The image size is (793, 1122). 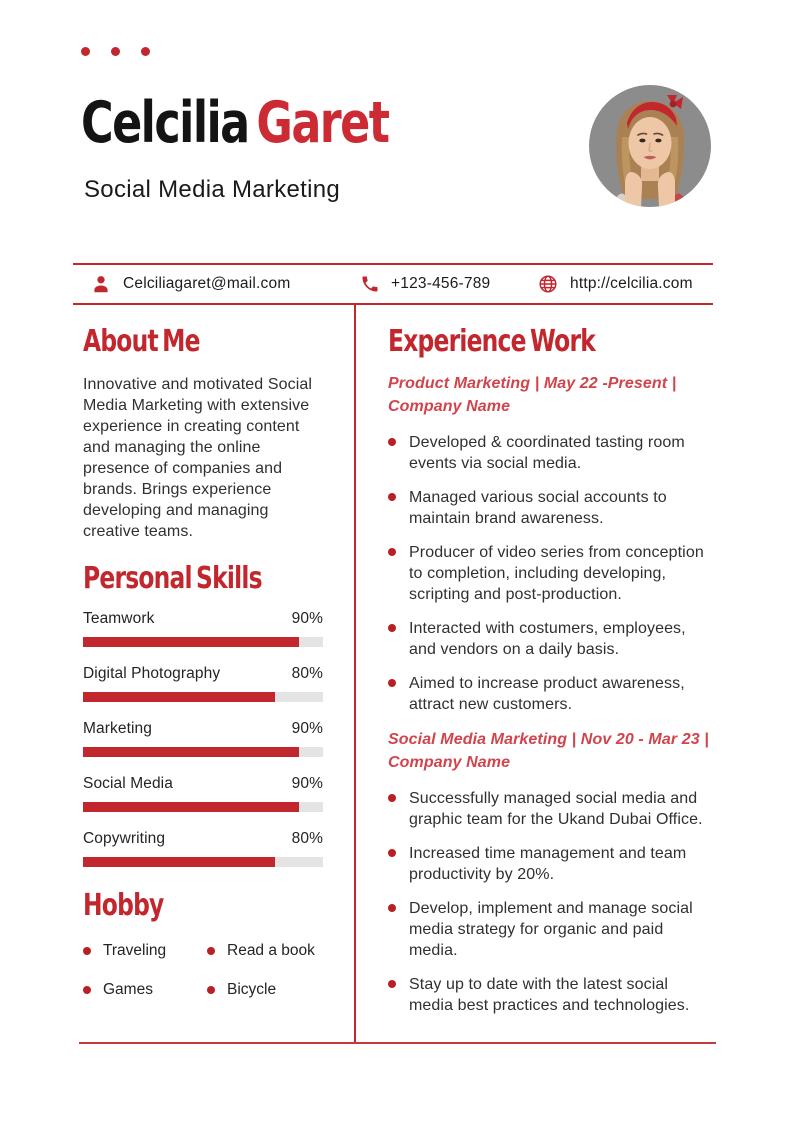 I want to click on skill-label: Teamwork, so click(x=119, y=618).